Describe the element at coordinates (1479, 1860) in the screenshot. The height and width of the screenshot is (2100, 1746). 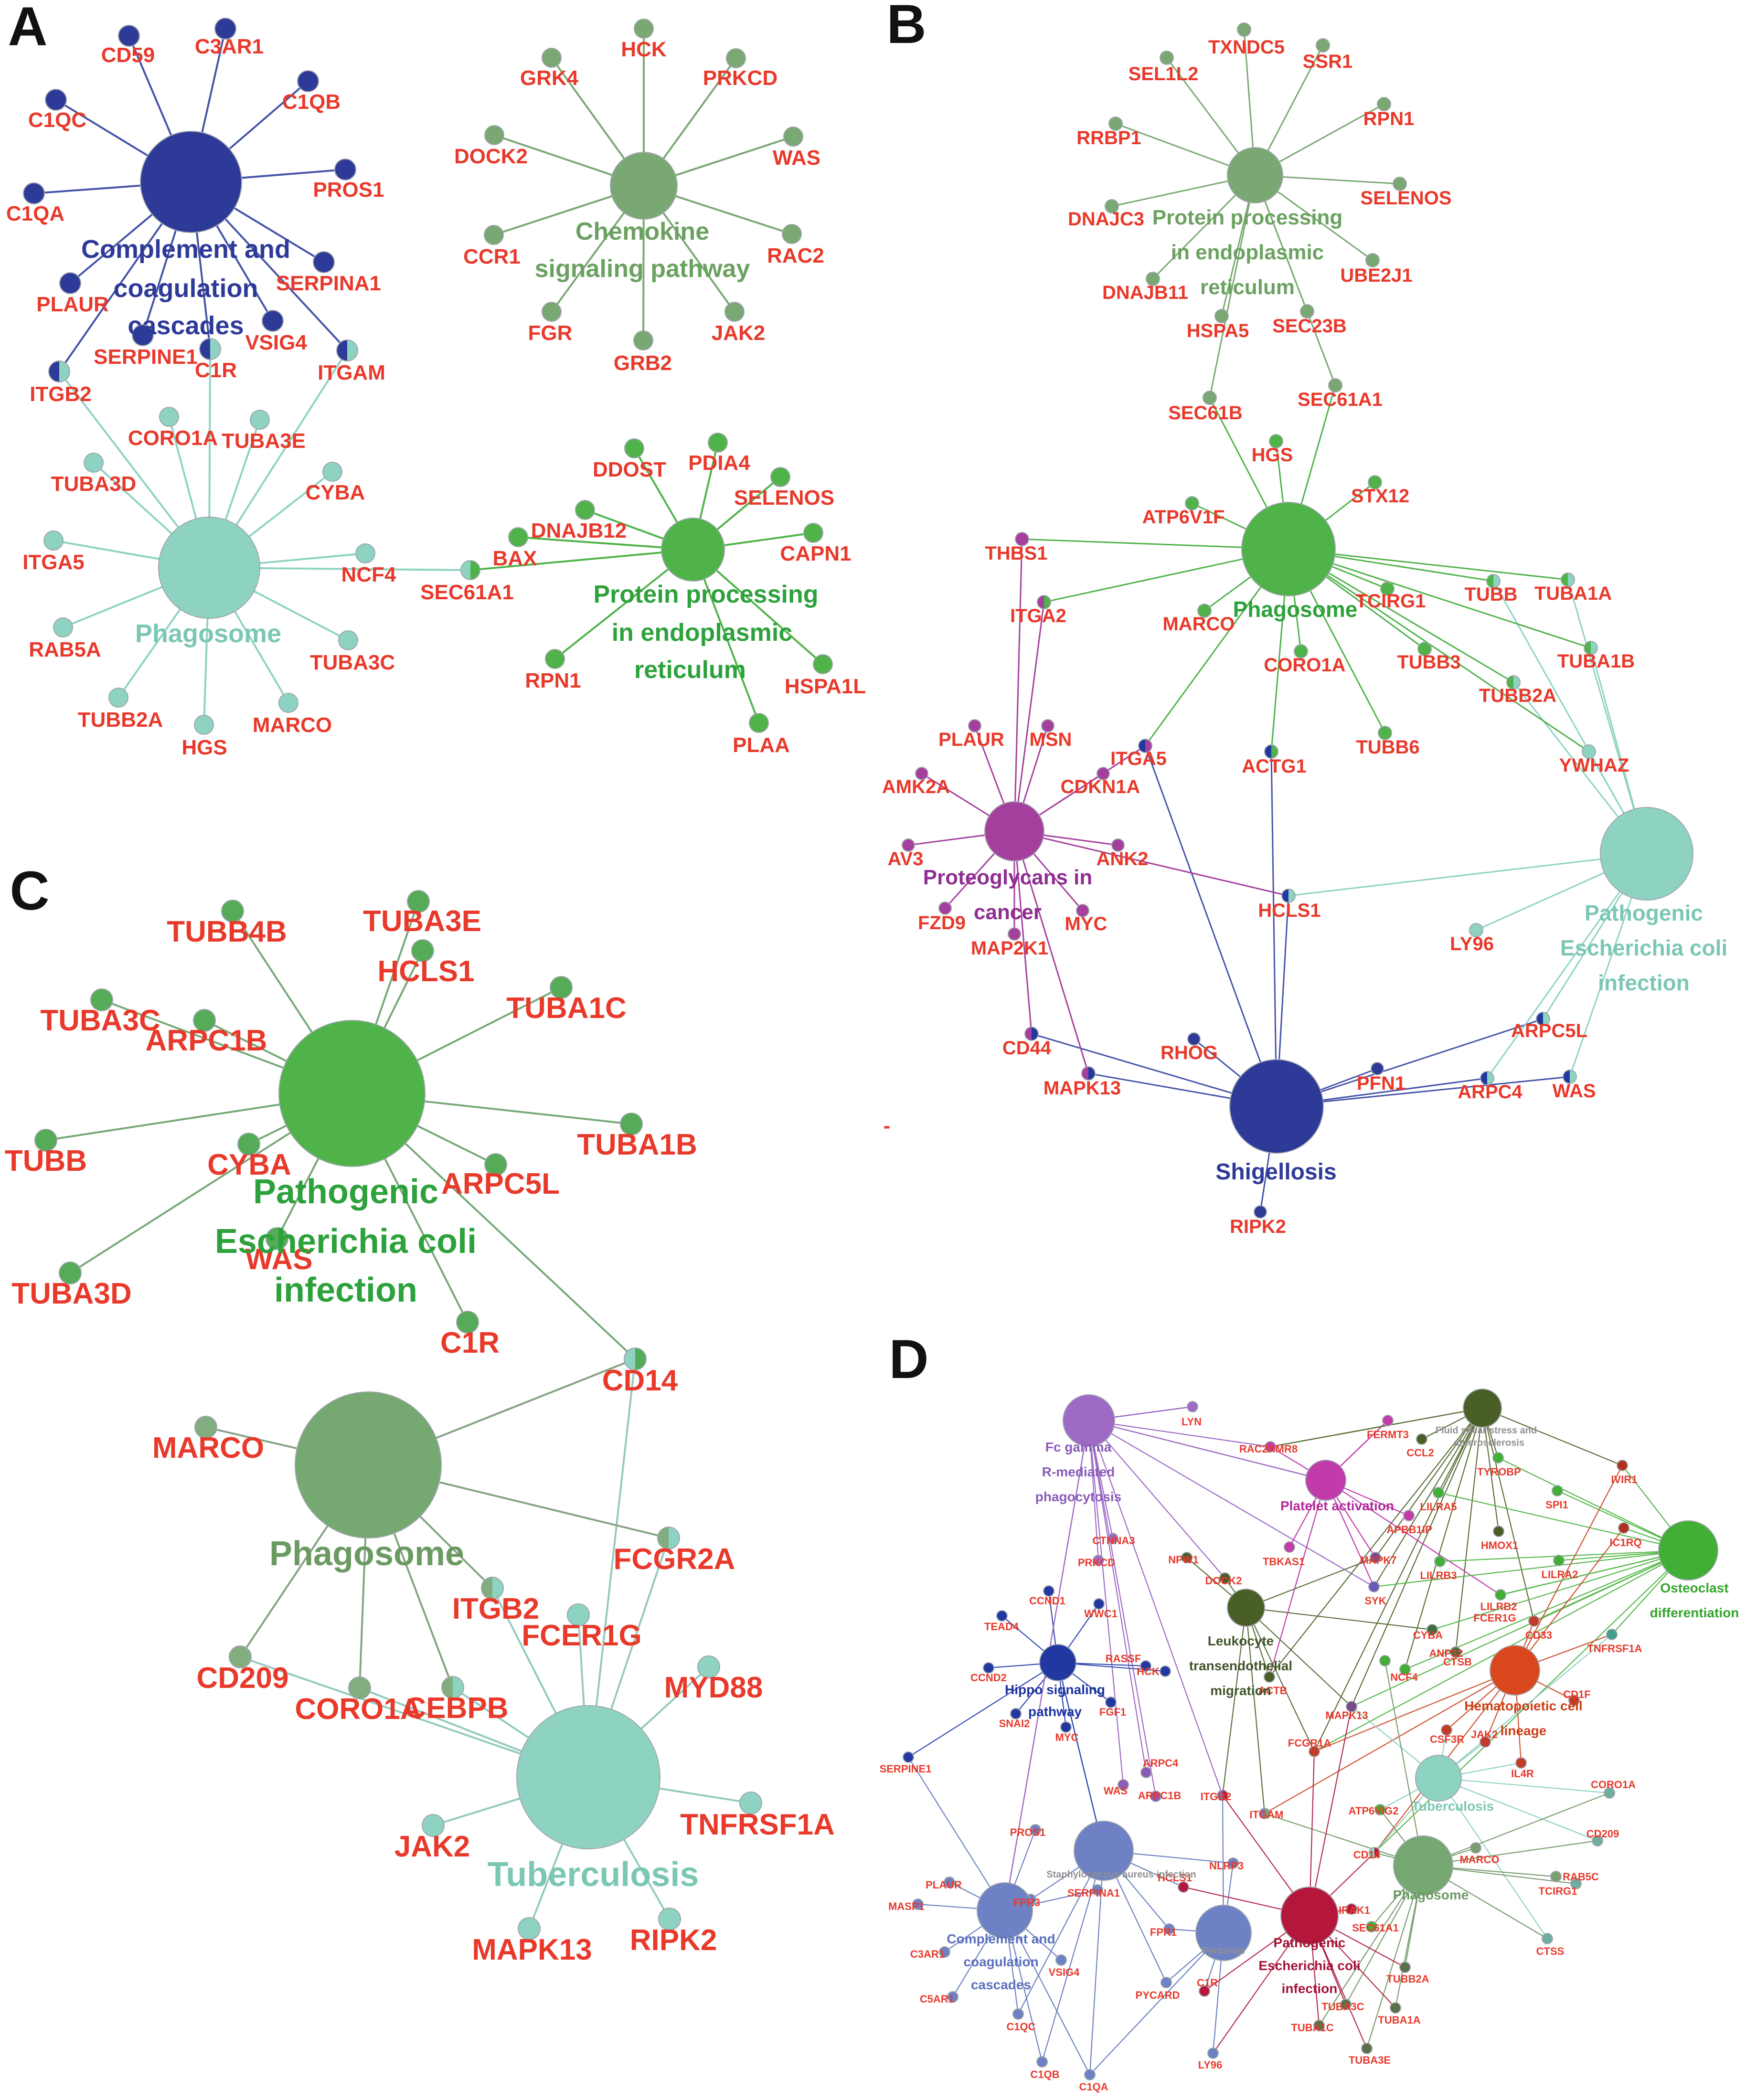
I see `svg-text: MARCO` at that location.